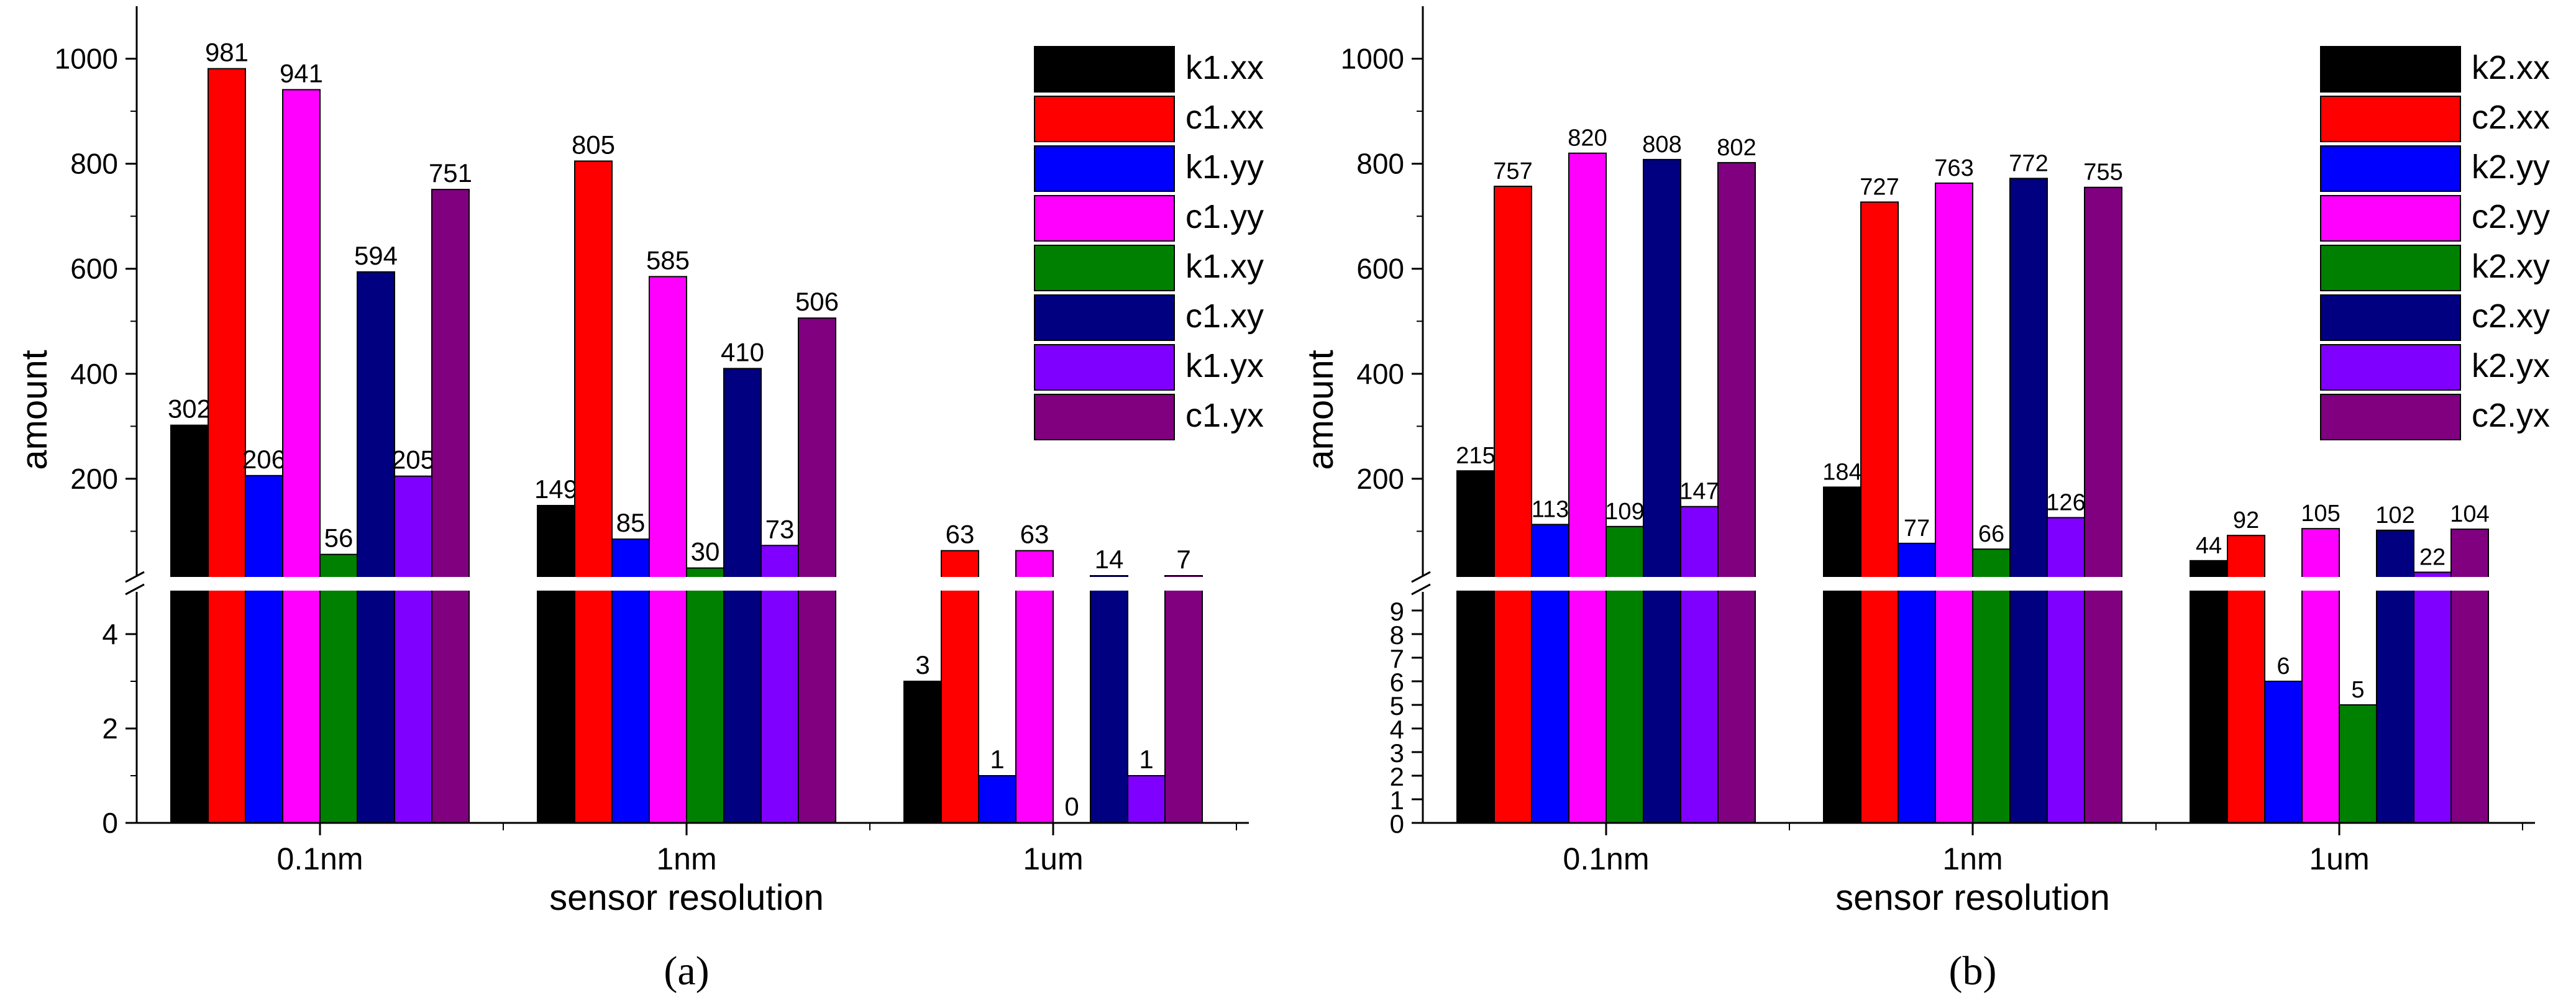 The width and height of the screenshot is (2576, 1003). Describe the element at coordinates (450, 173) in the screenshot. I see `data-label-c1.yx-0.1nm: 751` at that location.